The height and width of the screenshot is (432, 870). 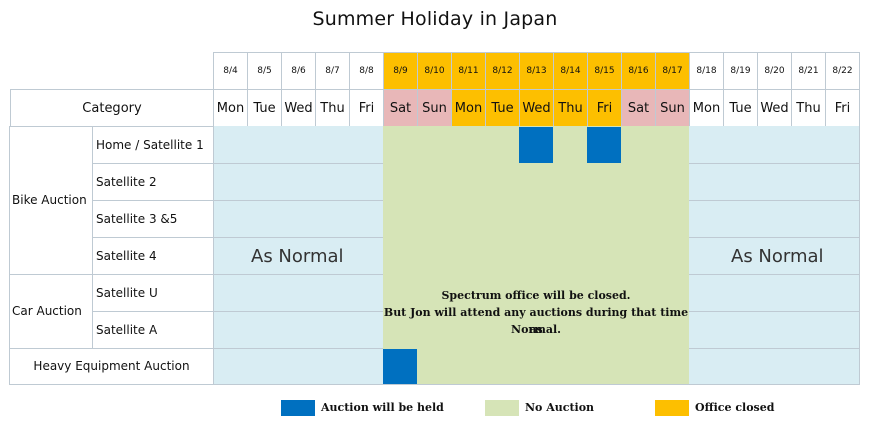 I want to click on closure-notice-line-1: Spectrum office will be closed., so click(x=536, y=295).